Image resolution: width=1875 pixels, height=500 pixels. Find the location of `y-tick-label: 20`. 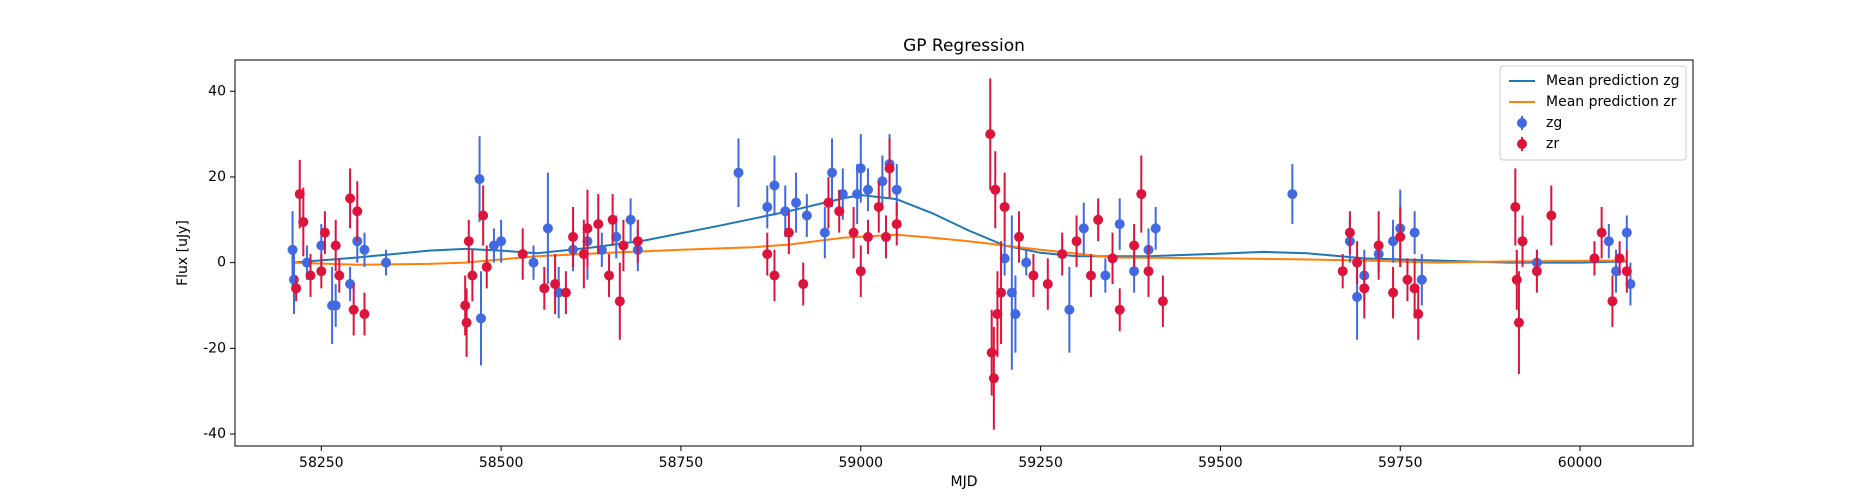

y-tick-label: 20 is located at coordinates (217, 177).